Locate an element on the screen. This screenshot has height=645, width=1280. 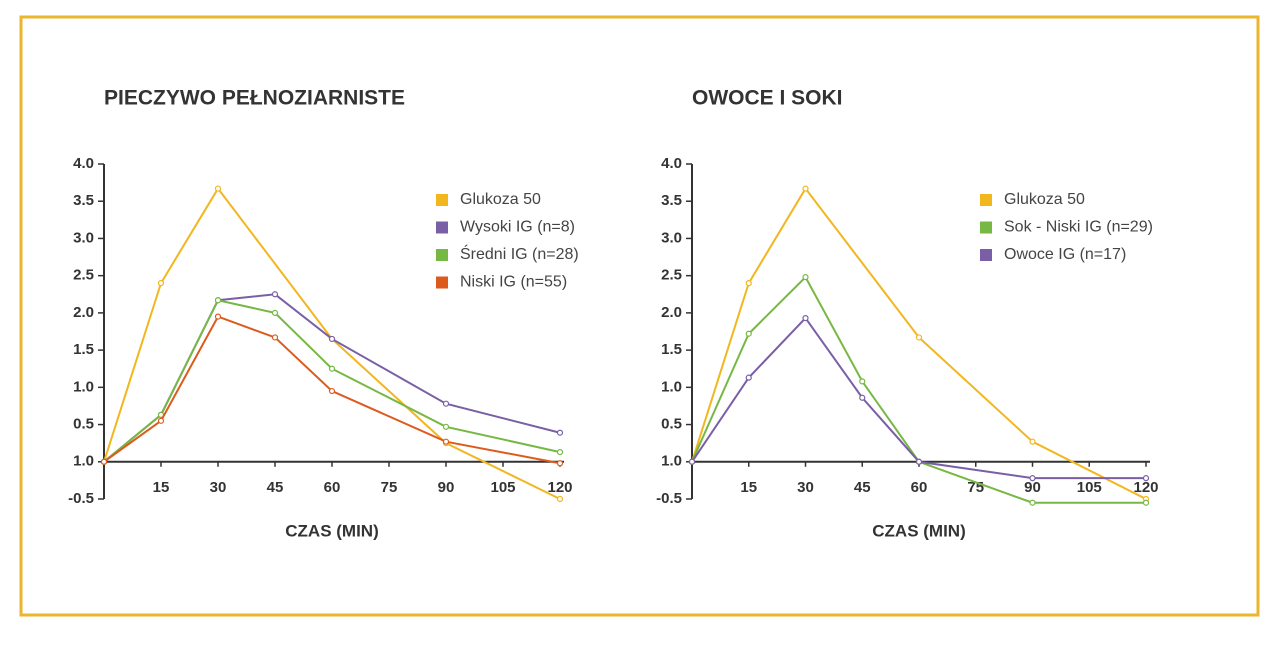
legend-label: Owoce IG (n=17) is located at coordinates (1065, 254).